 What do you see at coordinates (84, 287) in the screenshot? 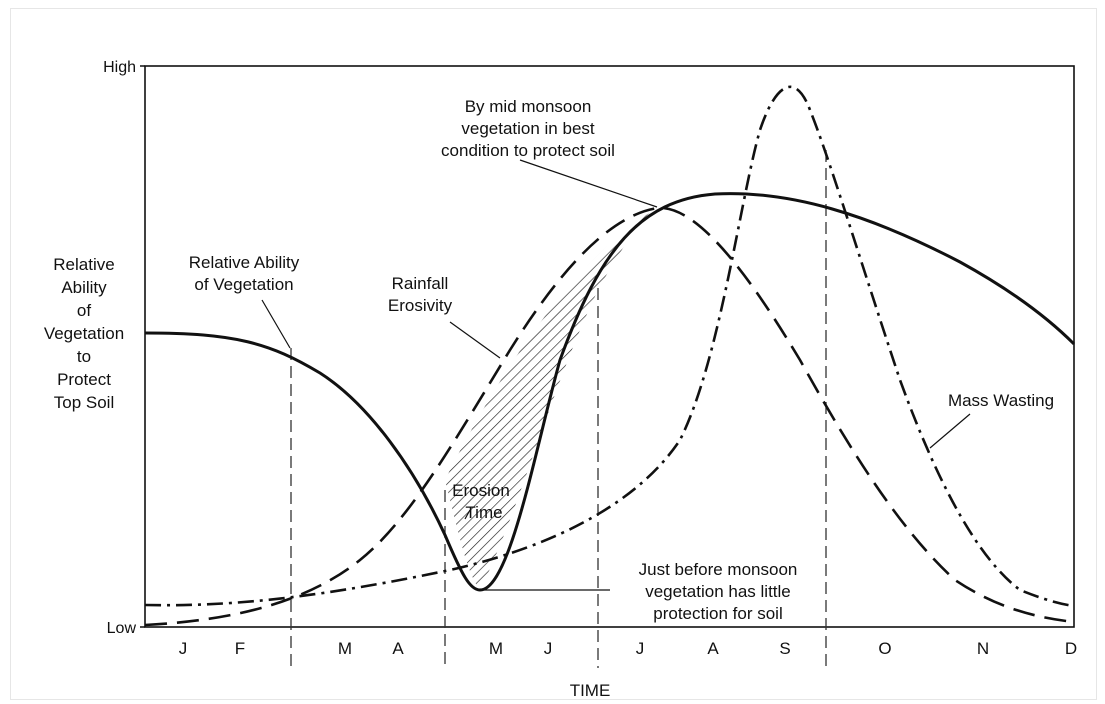
I see `y-title-line-2: Ability` at bounding box center [84, 287].